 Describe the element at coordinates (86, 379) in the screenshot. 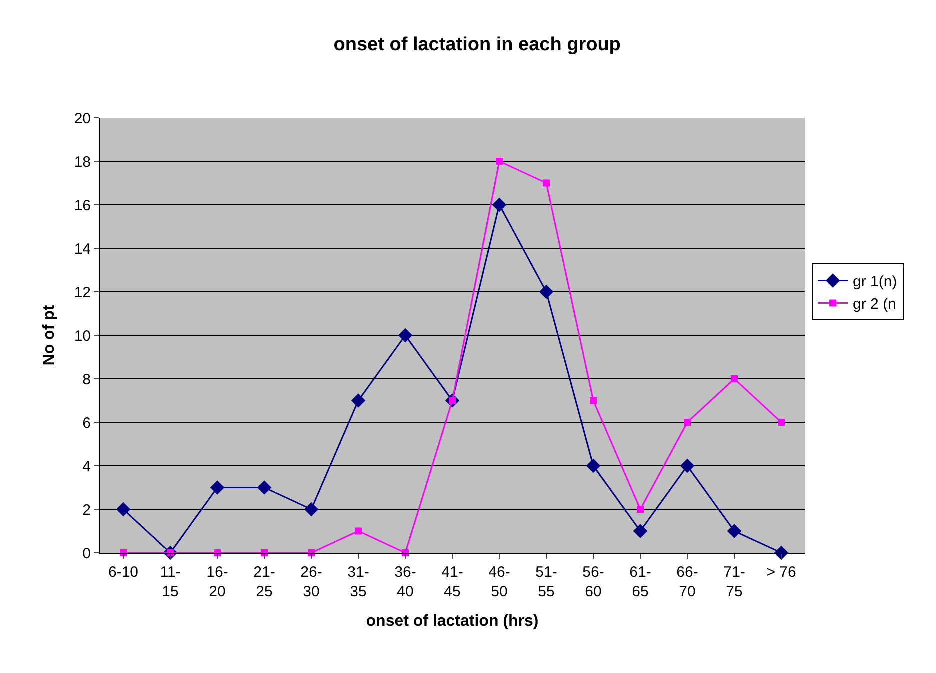

I see `y-tick-label: 8` at that location.